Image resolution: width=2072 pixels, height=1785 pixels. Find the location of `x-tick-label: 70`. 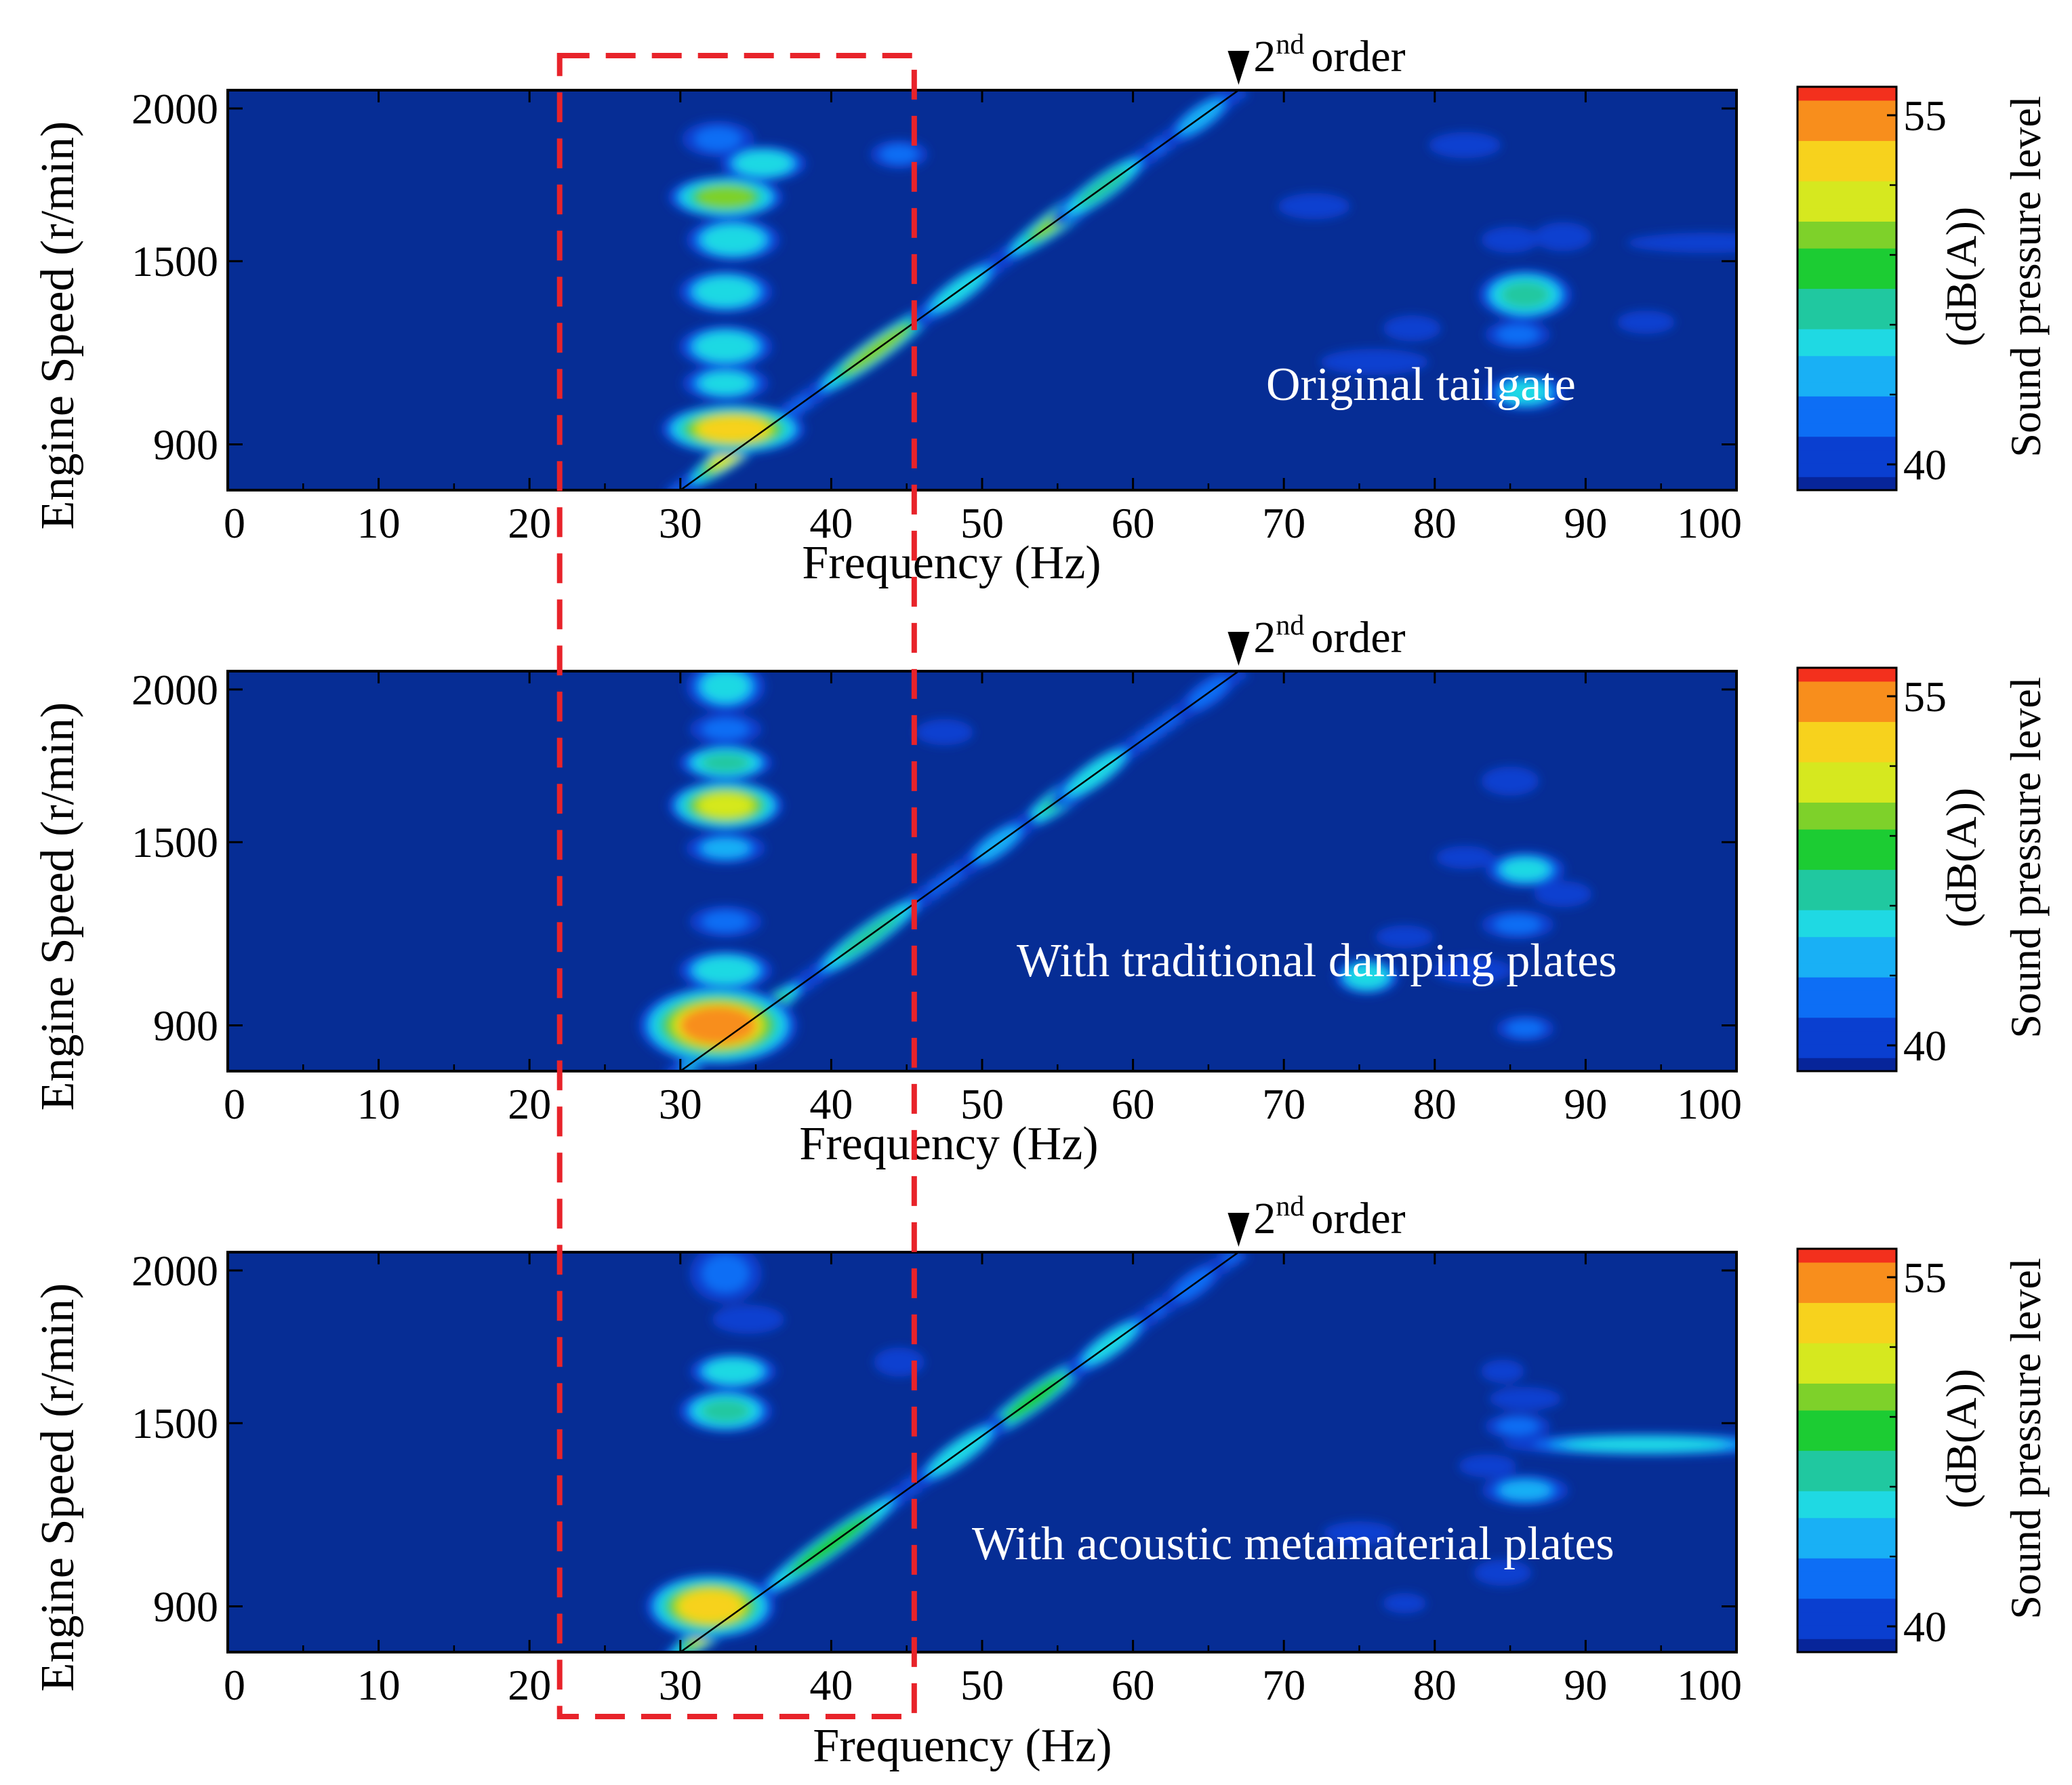

x-tick-label: 70 is located at coordinates (1283, 1104).